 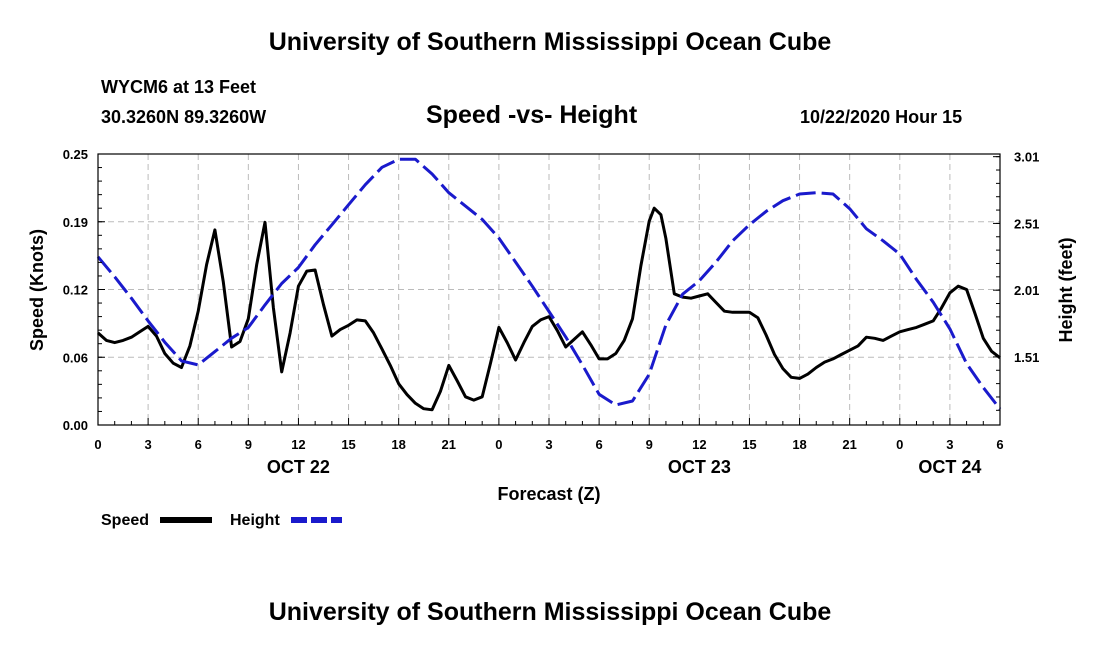 What do you see at coordinates (179, 87) in the screenshot?
I see `station-name: WYCM6 at 13 Feet` at bounding box center [179, 87].